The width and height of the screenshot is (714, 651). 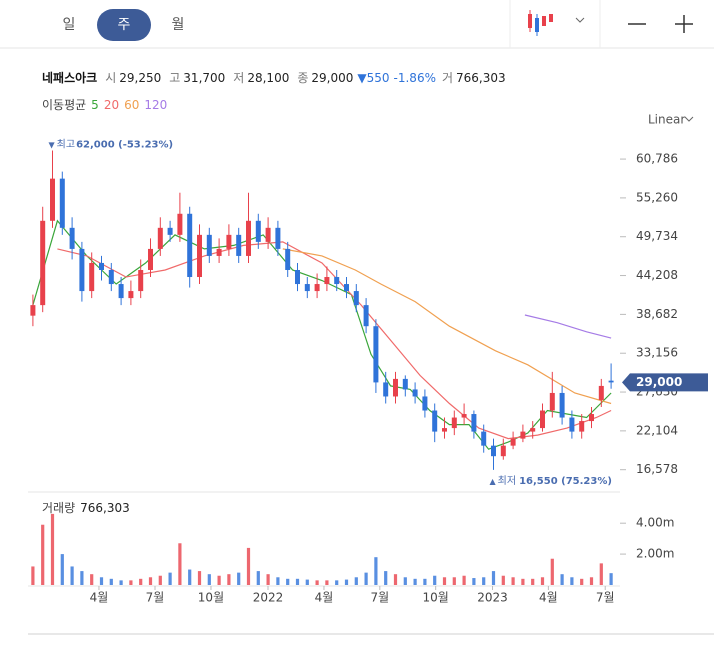 I want to click on quote-value: 29,000, so click(x=332, y=78).